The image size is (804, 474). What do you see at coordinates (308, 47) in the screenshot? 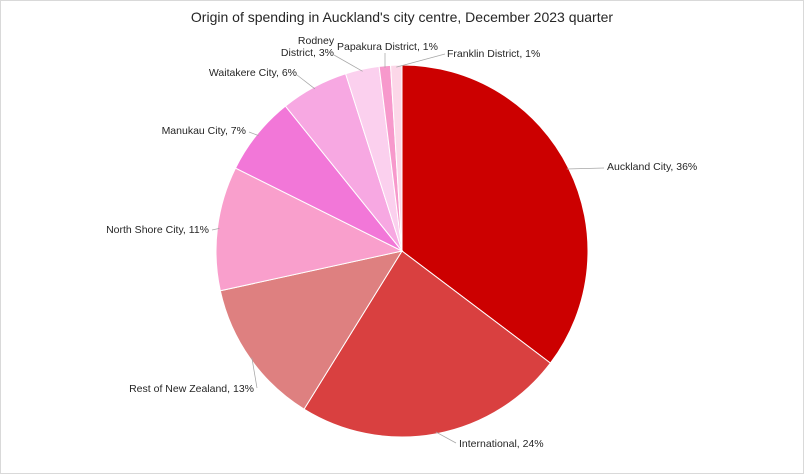
I see `data-label-6: Rodney District, 3%` at bounding box center [308, 47].